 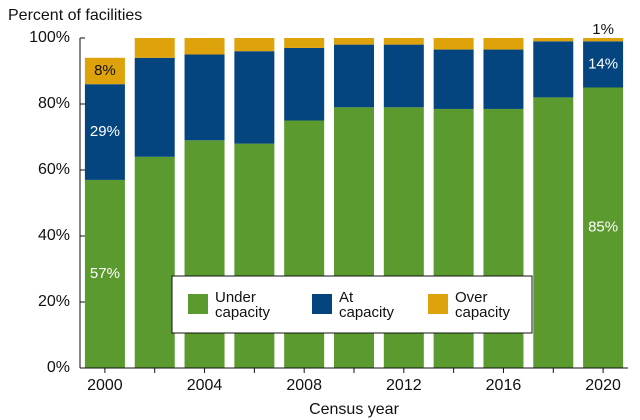 I want to click on y-tick-label: 80%, so click(x=54, y=103).